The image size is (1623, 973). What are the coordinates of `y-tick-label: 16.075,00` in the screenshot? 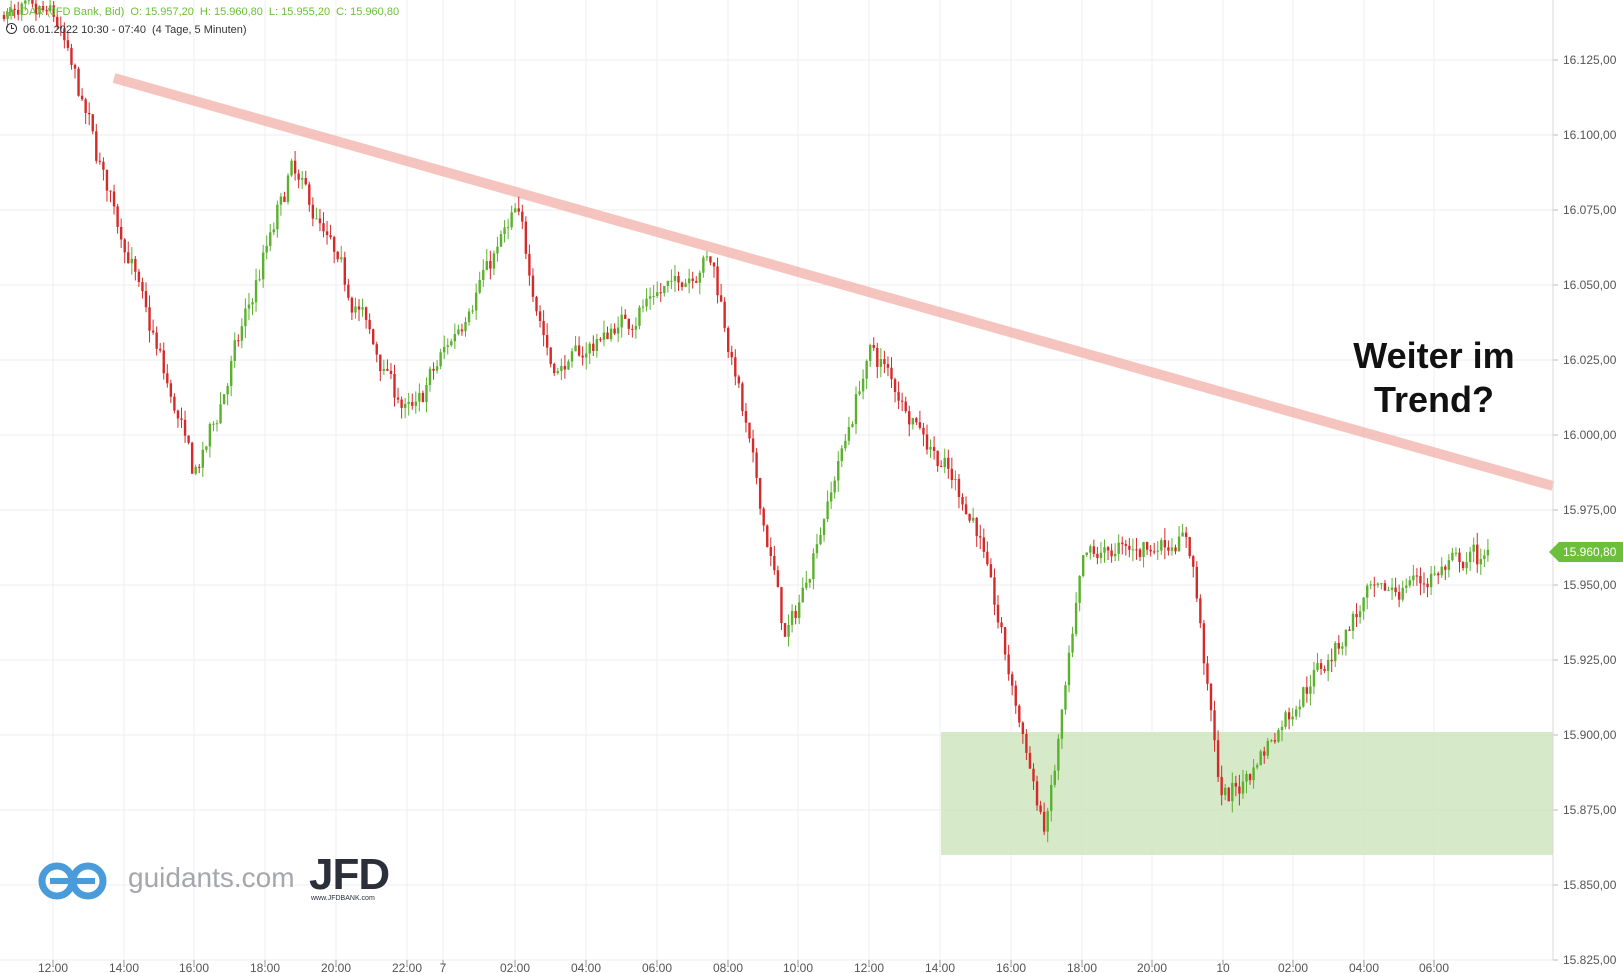 It's located at (1590, 210).